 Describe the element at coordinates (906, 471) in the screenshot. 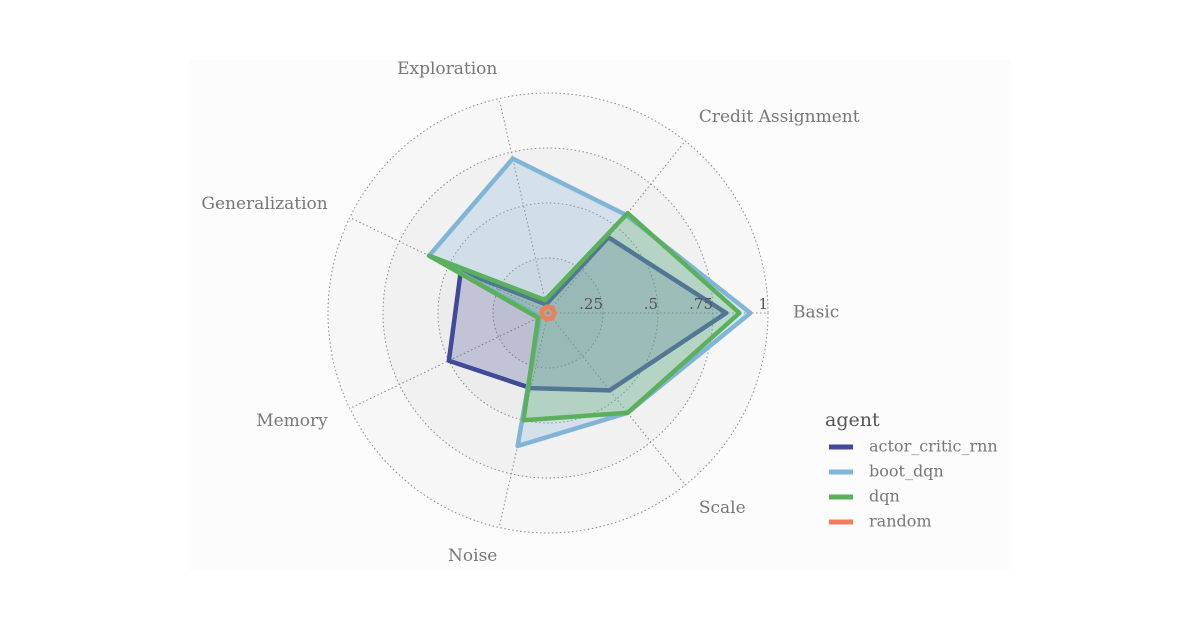

I see `legend-label: boot_dqn` at that location.